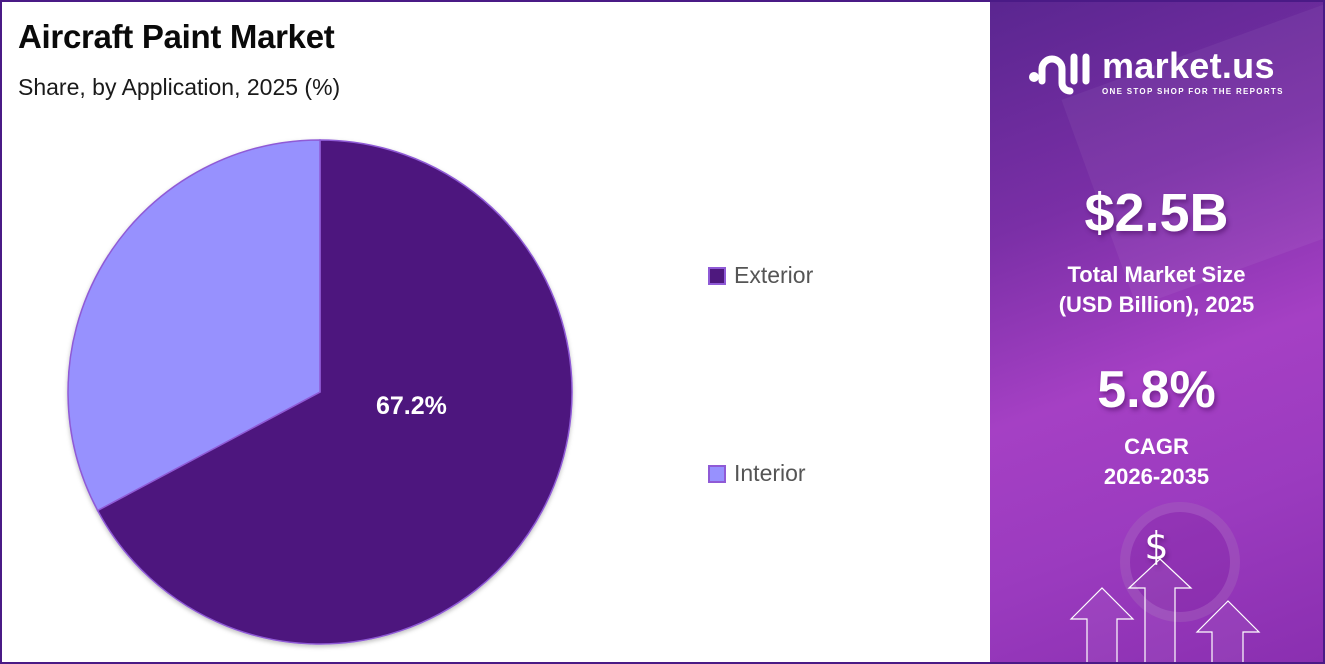 This screenshot has width=1325, height=664. I want to click on market-size-value: $2.5B, so click(1156, 213).